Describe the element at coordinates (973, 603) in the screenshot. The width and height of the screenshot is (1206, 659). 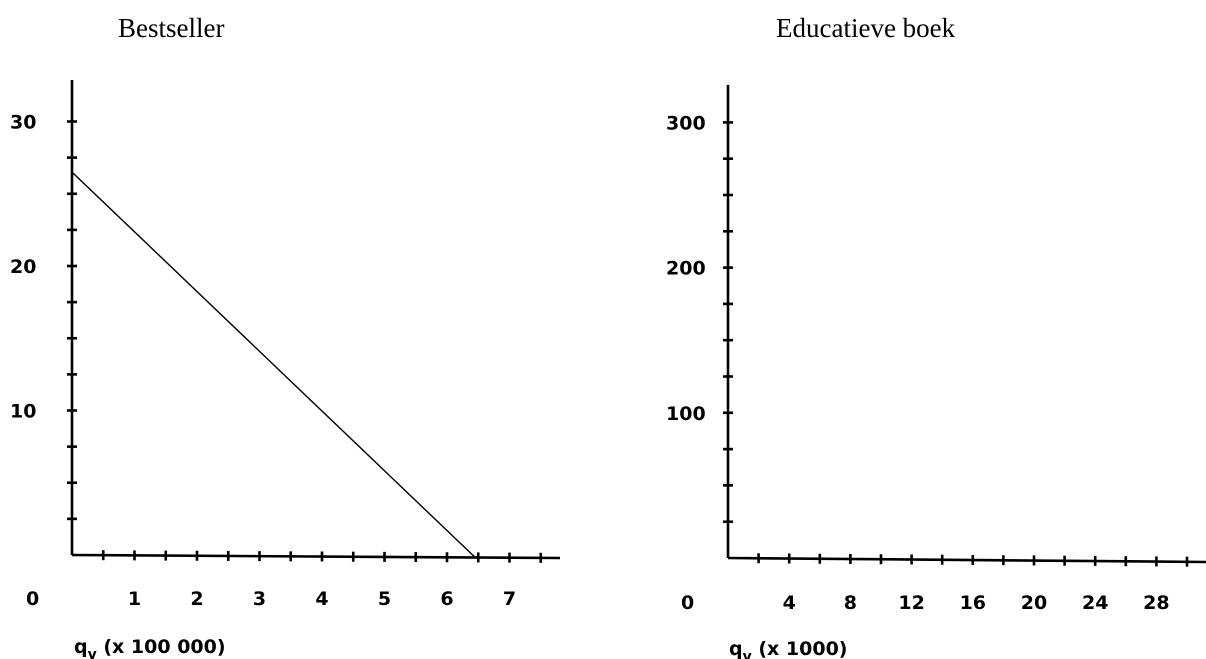
I see `x-tick-label: 16` at that location.